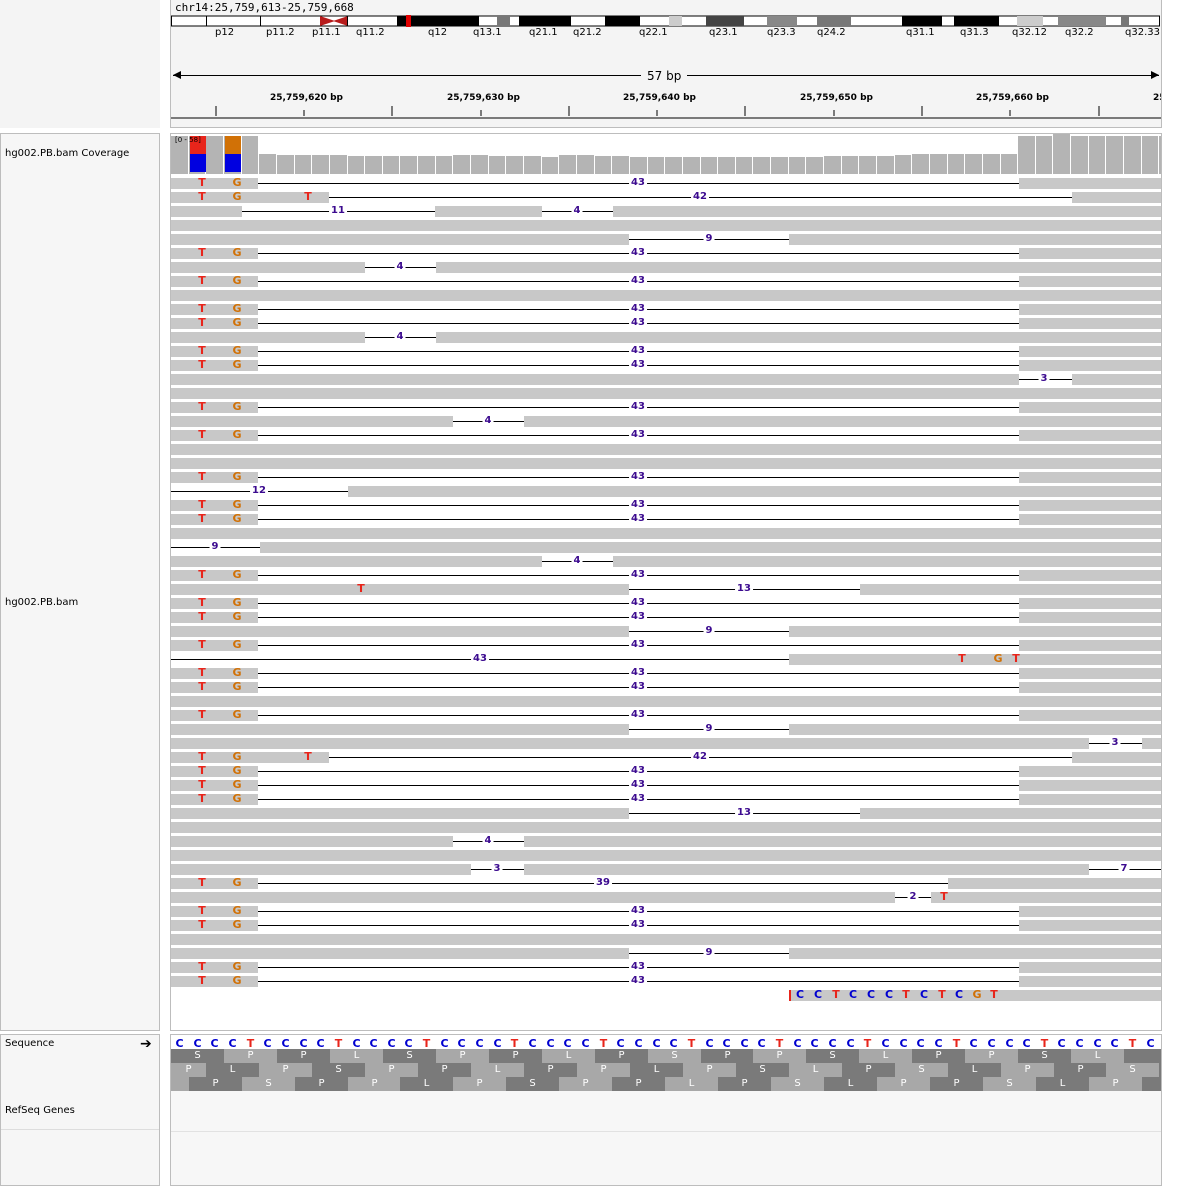 This screenshot has height=1186, width=1180. Describe the element at coordinates (666, 1111) in the screenshot. I see `refseq-track` at that location.